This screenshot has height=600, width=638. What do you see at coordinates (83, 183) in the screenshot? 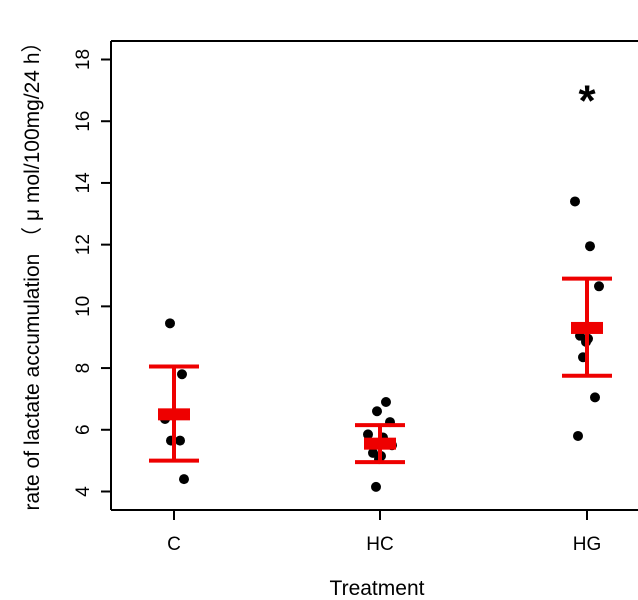
I see `y-tick-label: 14` at bounding box center [83, 183].